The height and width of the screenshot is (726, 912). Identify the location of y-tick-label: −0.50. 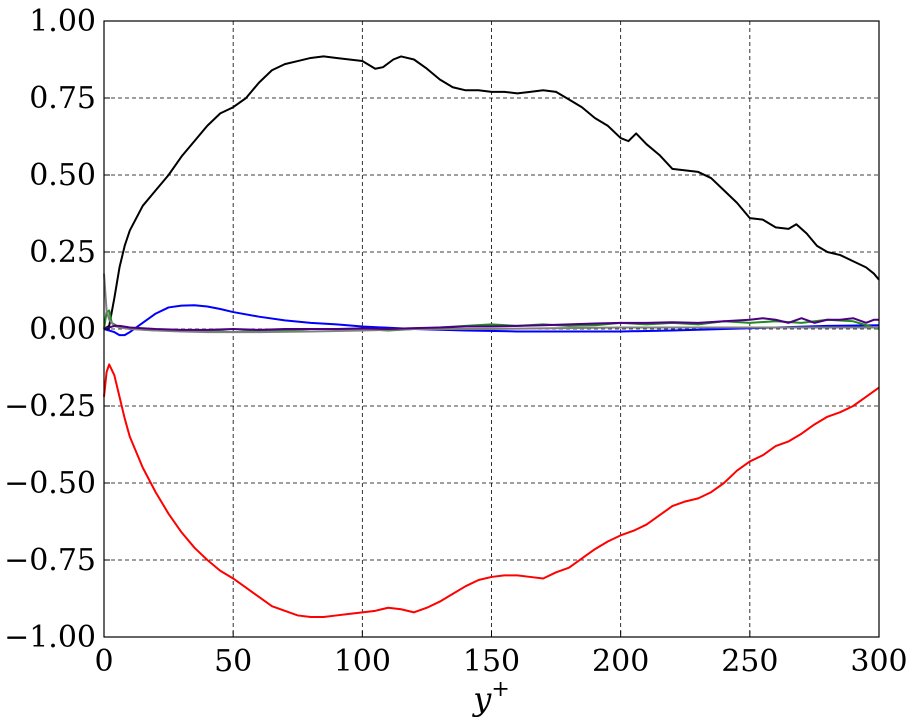
(50, 483).